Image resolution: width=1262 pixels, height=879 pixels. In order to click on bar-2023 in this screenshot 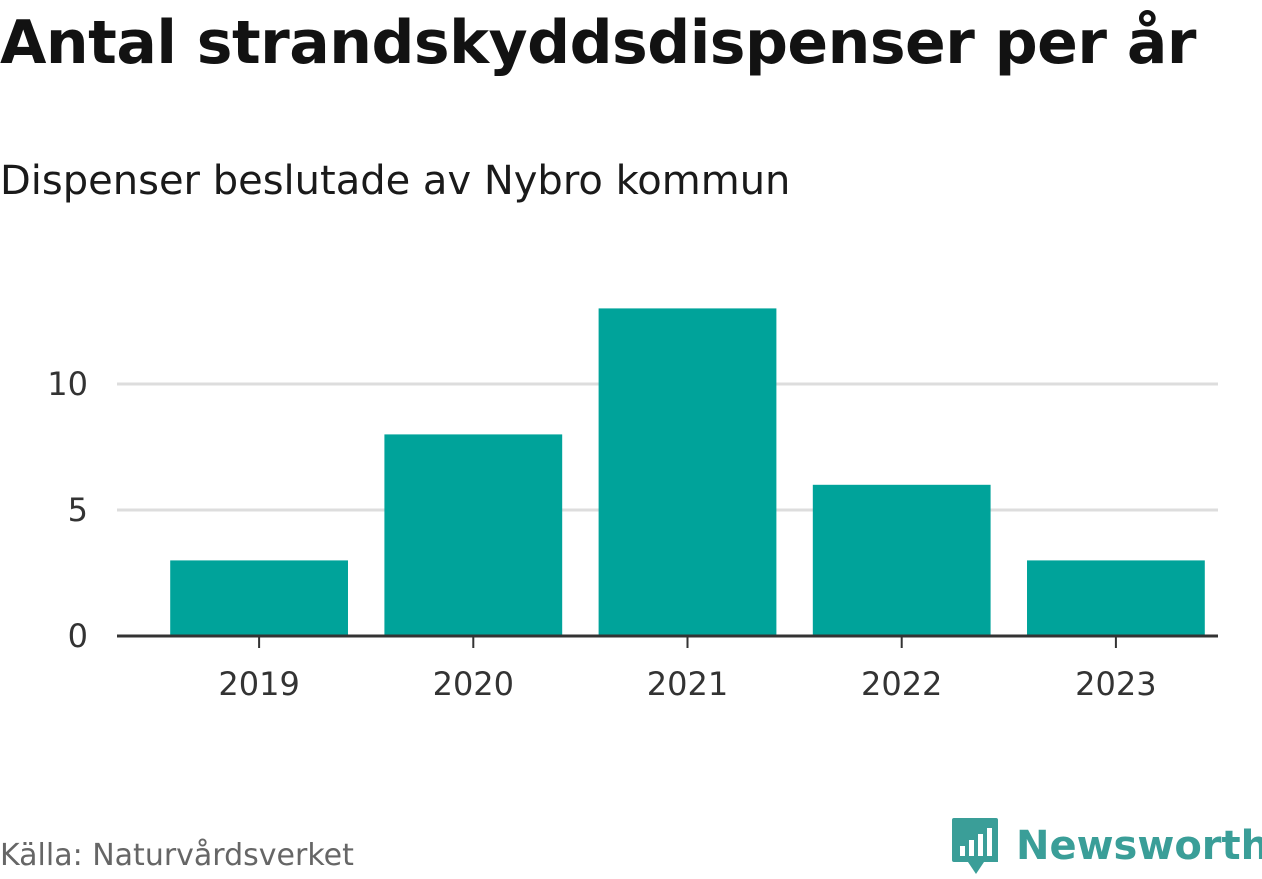, I will do `click(1116, 598)`.